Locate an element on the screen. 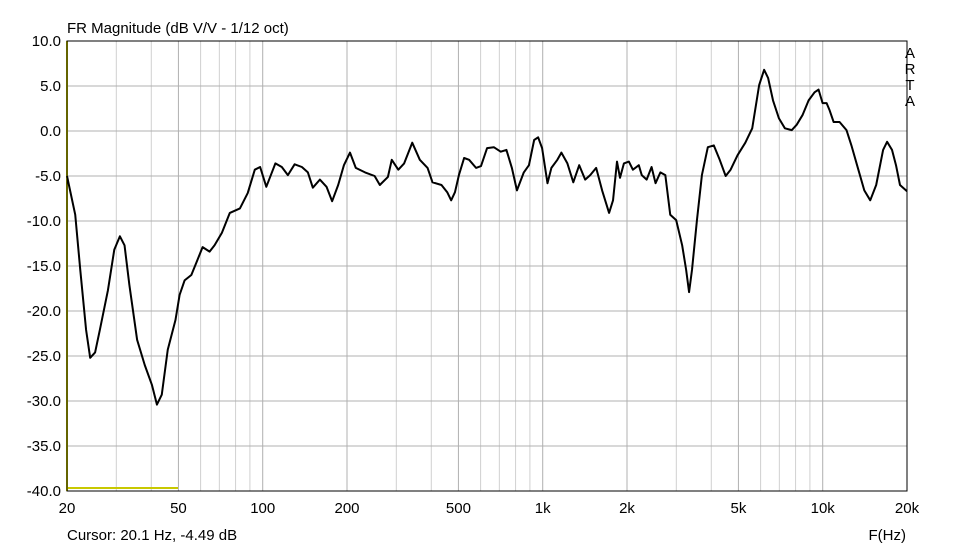 The height and width of the screenshot is (547, 964). y-tick-label: -25.0 is located at coordinates (44, 356).